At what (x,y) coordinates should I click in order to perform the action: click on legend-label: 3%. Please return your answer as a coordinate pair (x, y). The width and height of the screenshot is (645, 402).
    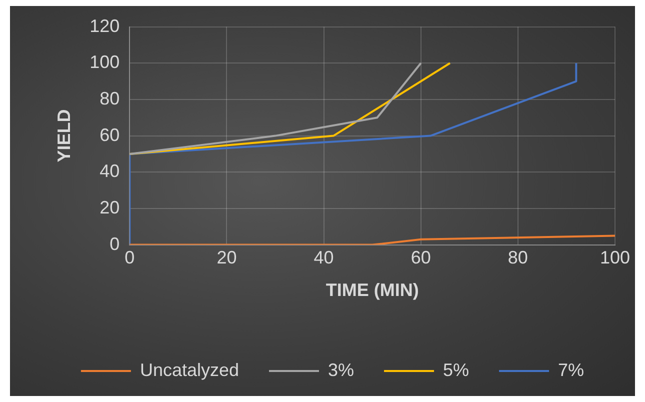
    Looking at the image, I should click on (341, 370).